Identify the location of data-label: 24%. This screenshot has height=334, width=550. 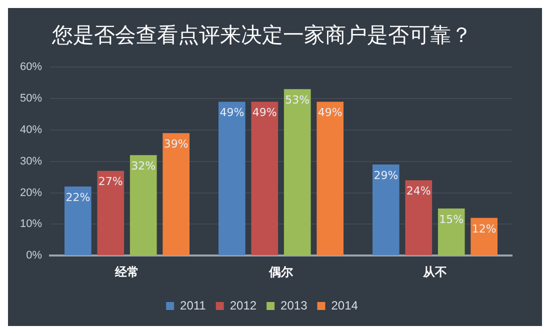
(418, 191).